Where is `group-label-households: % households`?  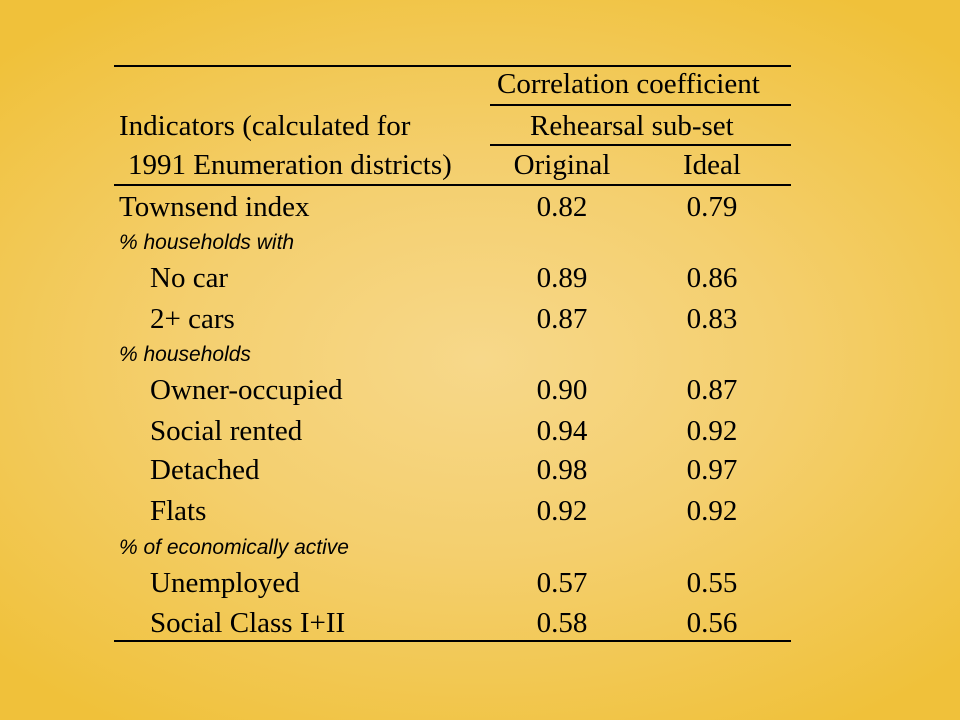 group-label-households: % households is located at coordinates (185, 354).